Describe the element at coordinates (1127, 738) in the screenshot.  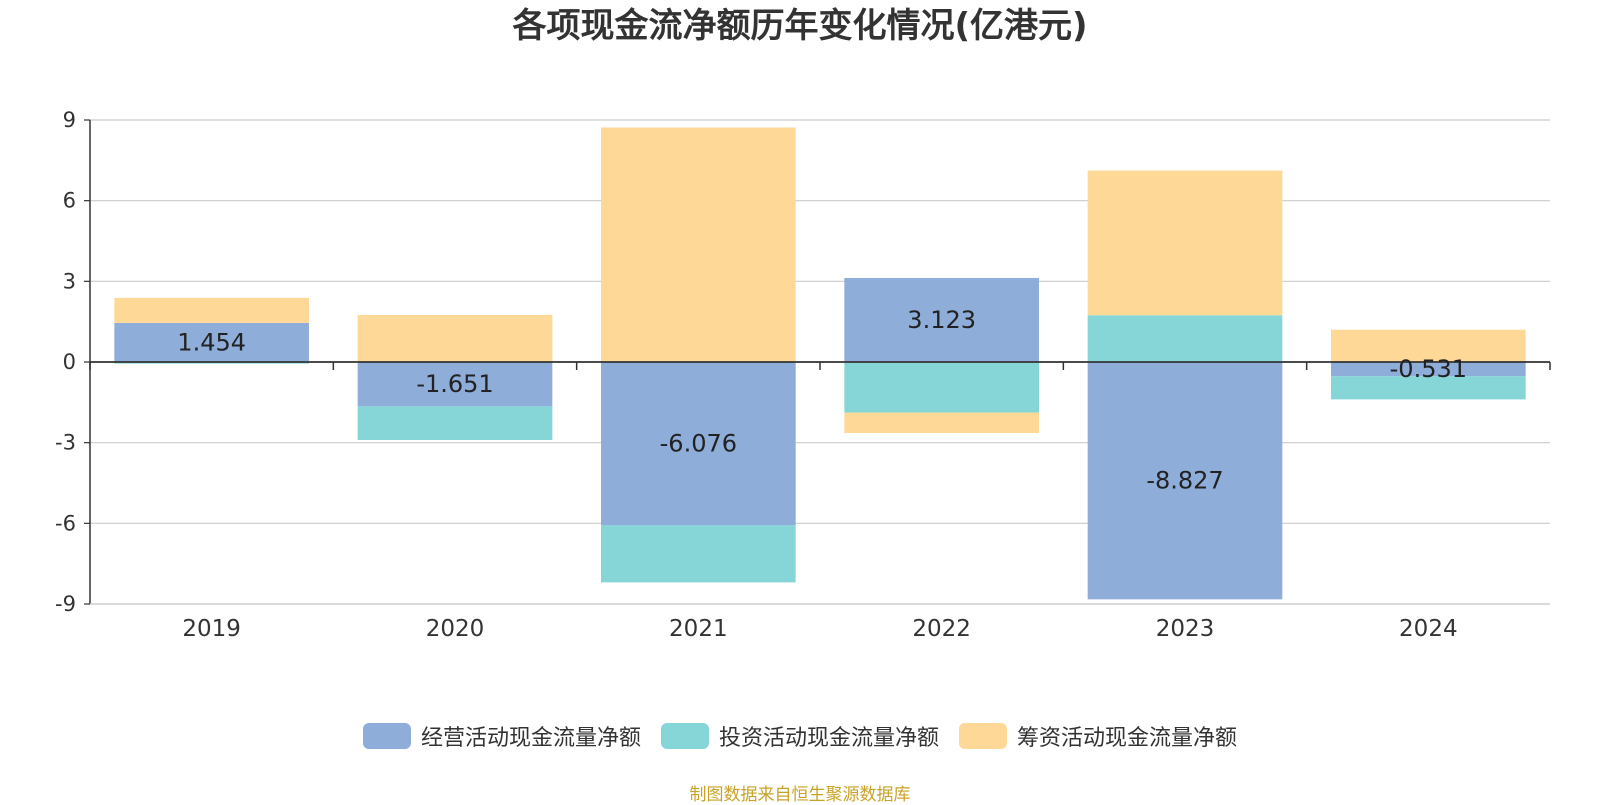
I see `legend-label-financing: 筹资活动现金流量净额` at that location.